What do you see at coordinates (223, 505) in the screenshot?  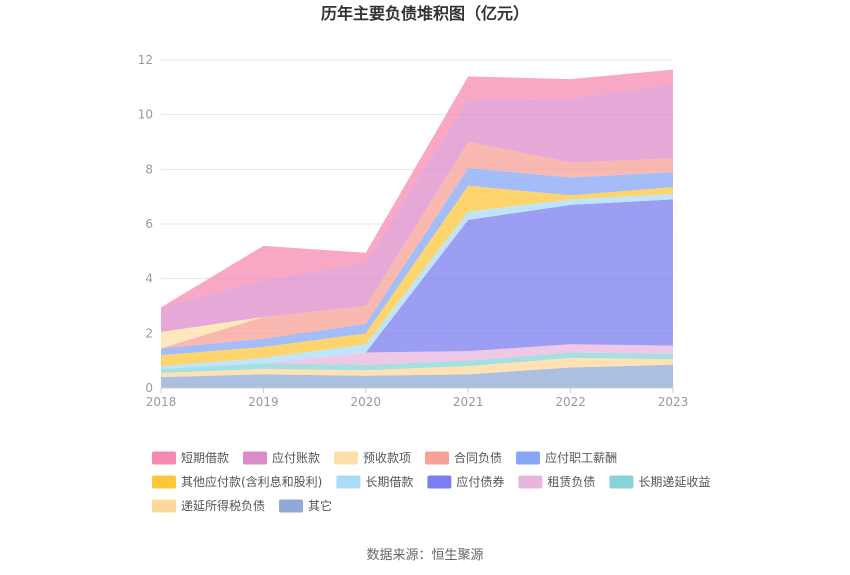 I see `legend-label: 递延所得税负债` at bounding box center [223, 505].